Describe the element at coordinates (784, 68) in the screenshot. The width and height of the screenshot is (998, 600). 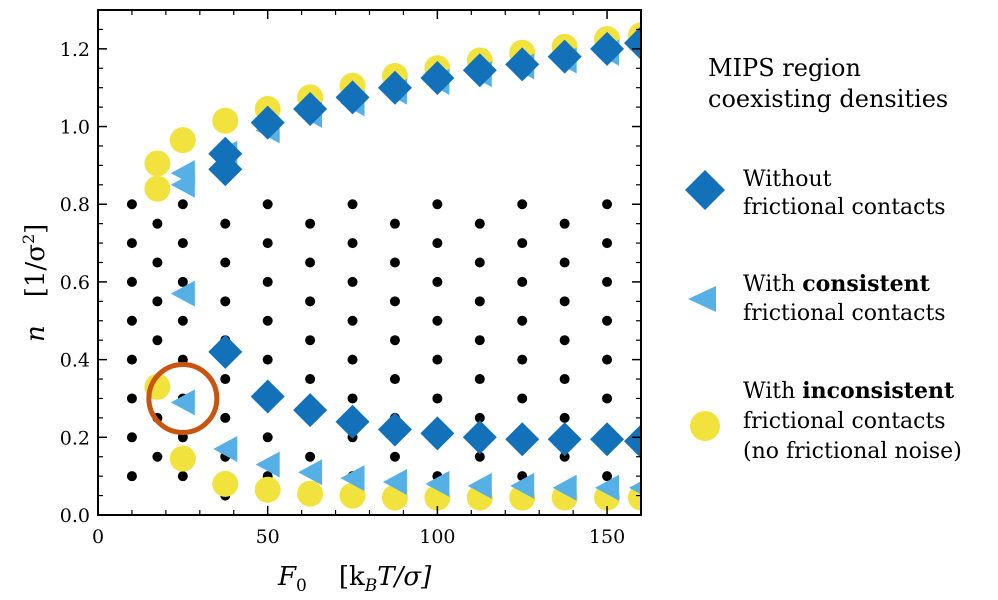
I see `legend-title-line1: MIPS region` at that location.